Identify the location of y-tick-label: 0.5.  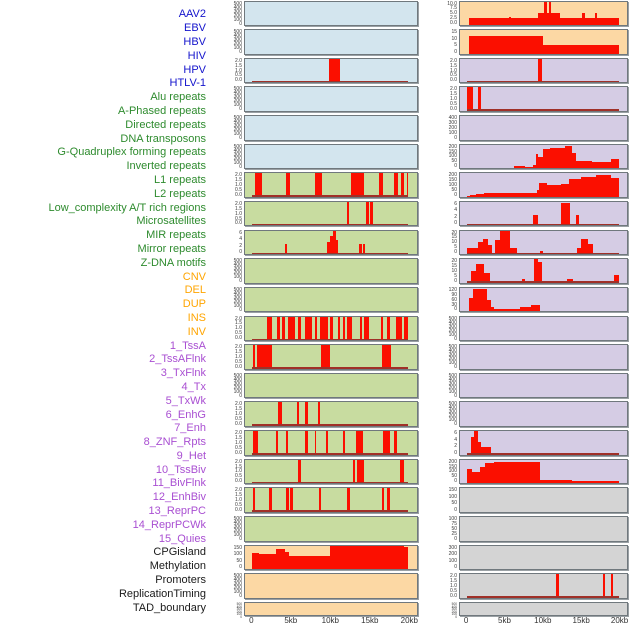
(238, 361).